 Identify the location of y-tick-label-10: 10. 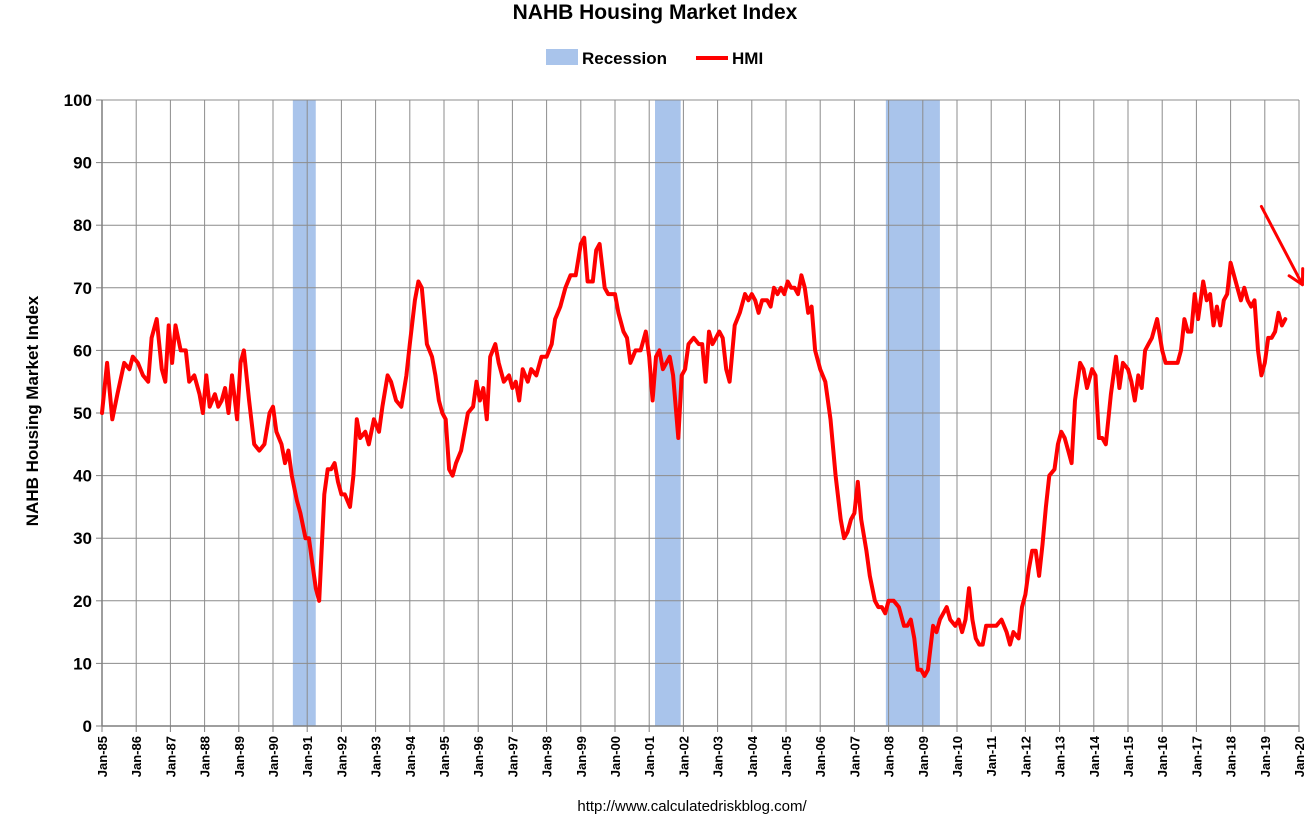
(82, 663).